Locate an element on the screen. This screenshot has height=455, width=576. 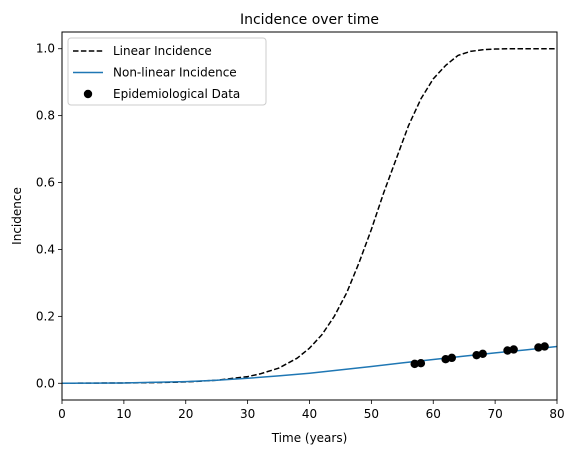
y-tick-label: 0.4 is located at coordinates (45, 249).